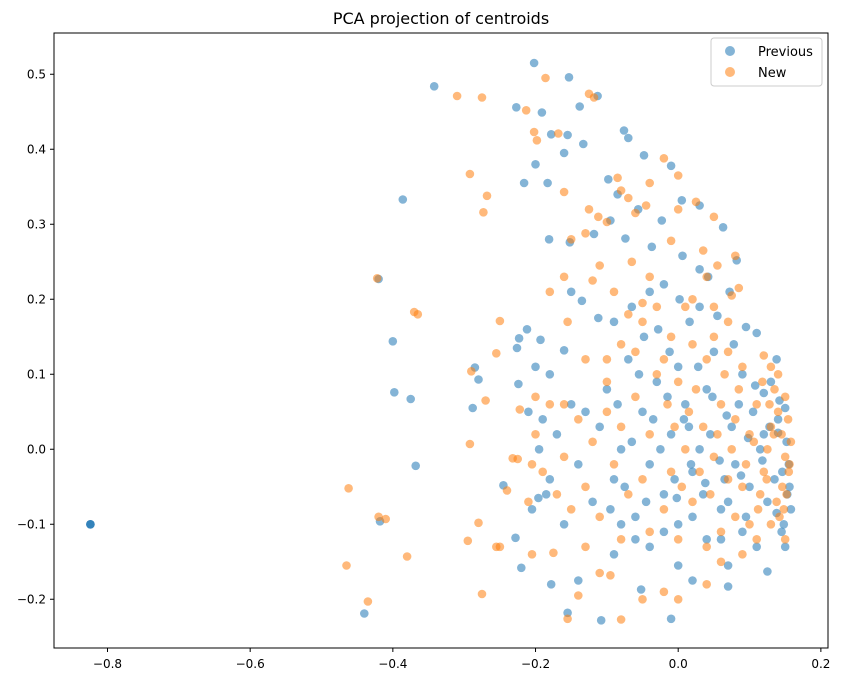 The width and height of the screenshot is (841, 682). What do you see at coordinates (36, 374) in the screenshot?
I see `y-tick-label: 0.1` at bounding box center [36, 374].